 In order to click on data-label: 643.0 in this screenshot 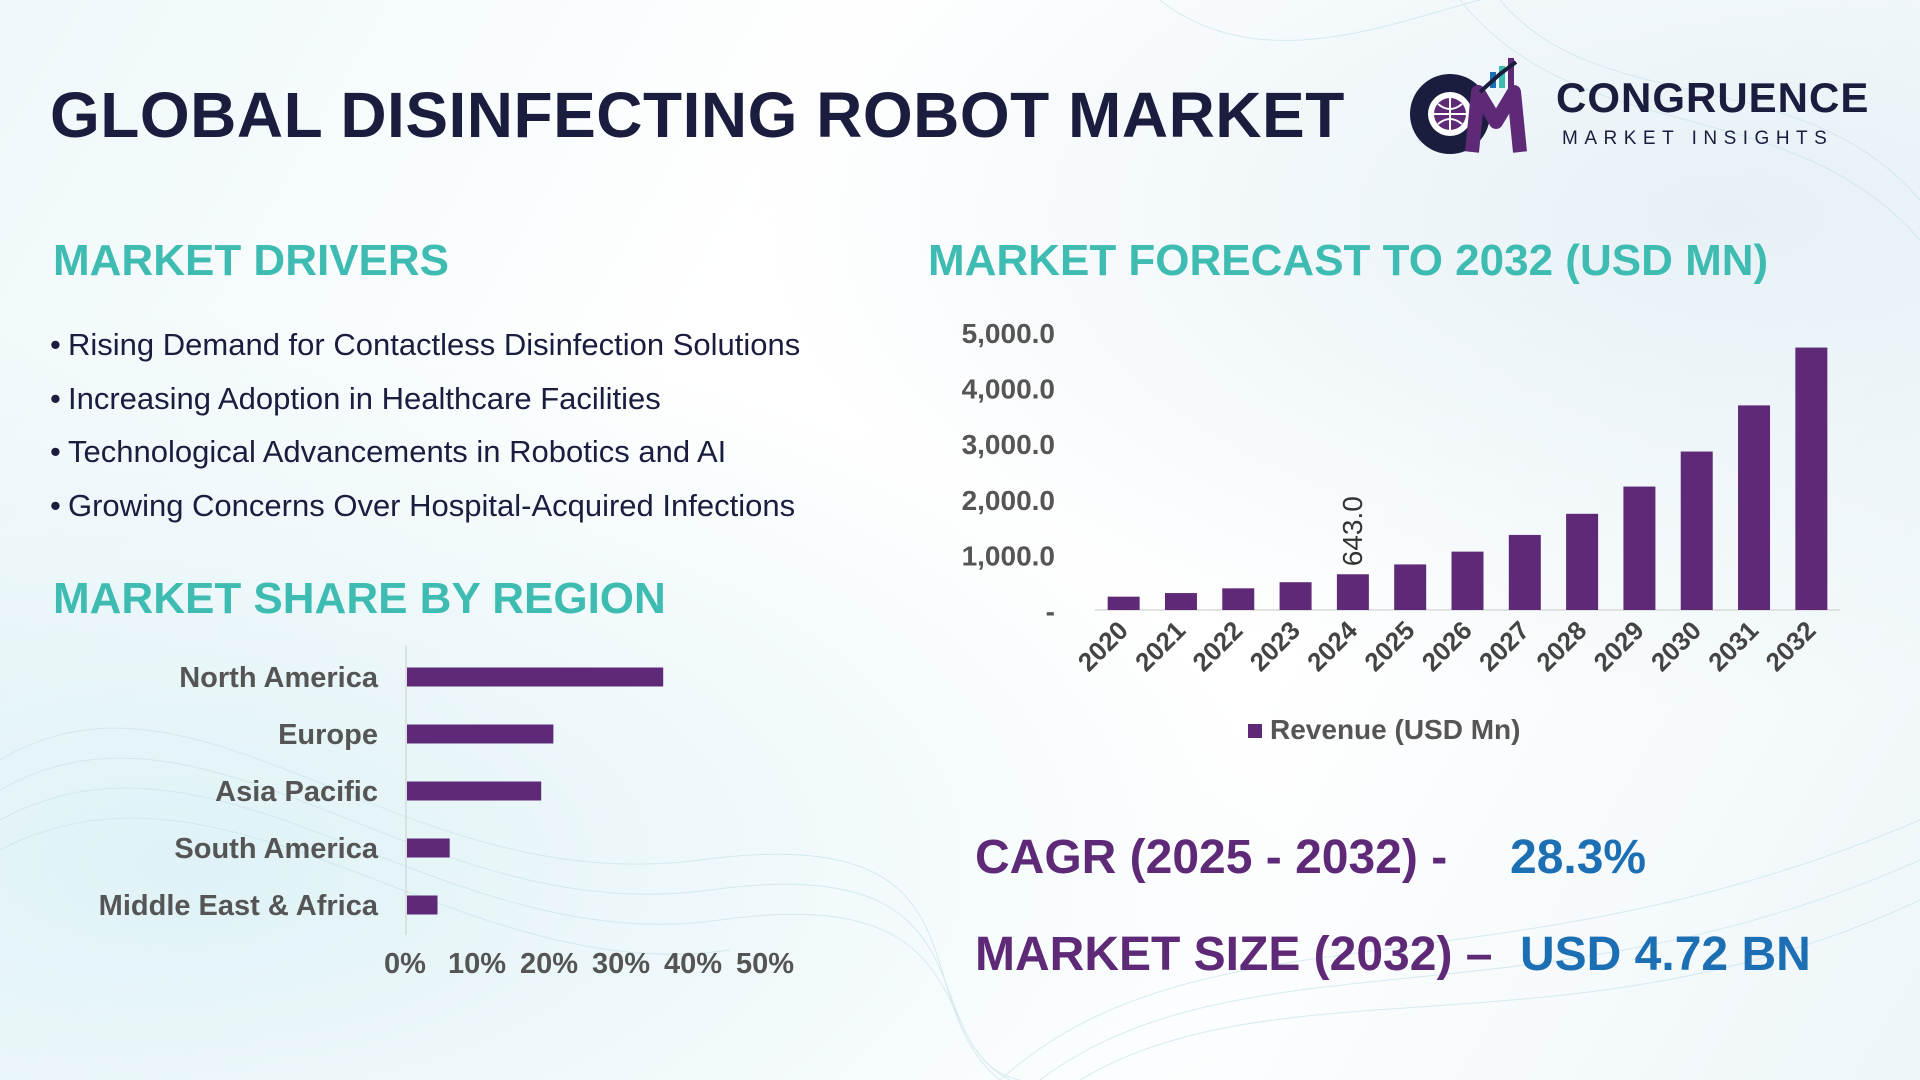, I will do `click(1352, 531)`.